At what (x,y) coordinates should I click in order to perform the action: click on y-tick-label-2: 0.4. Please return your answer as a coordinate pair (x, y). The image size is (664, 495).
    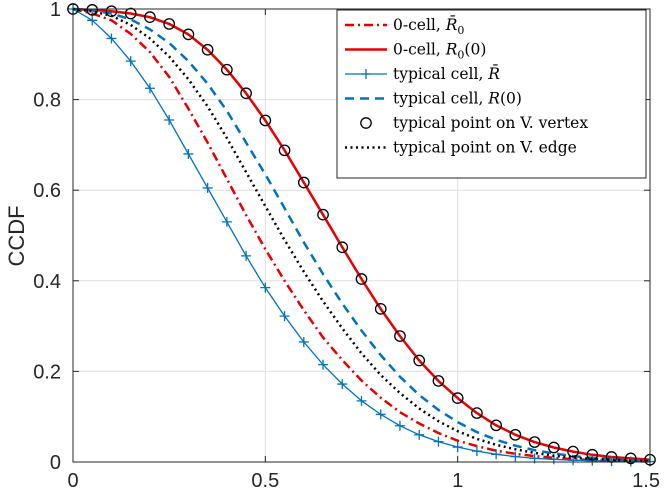
    Looking at the image, I should click on (47, 282).